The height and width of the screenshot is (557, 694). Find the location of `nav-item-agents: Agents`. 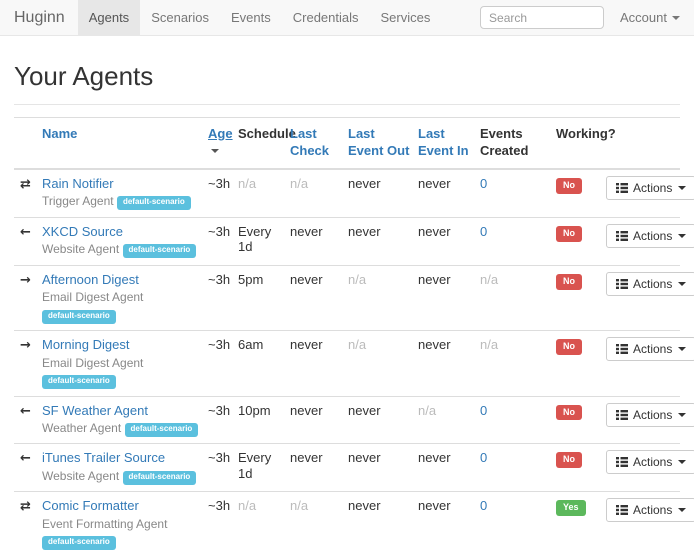

nav-item-agents: Agents is located at coordinates (109, 17).